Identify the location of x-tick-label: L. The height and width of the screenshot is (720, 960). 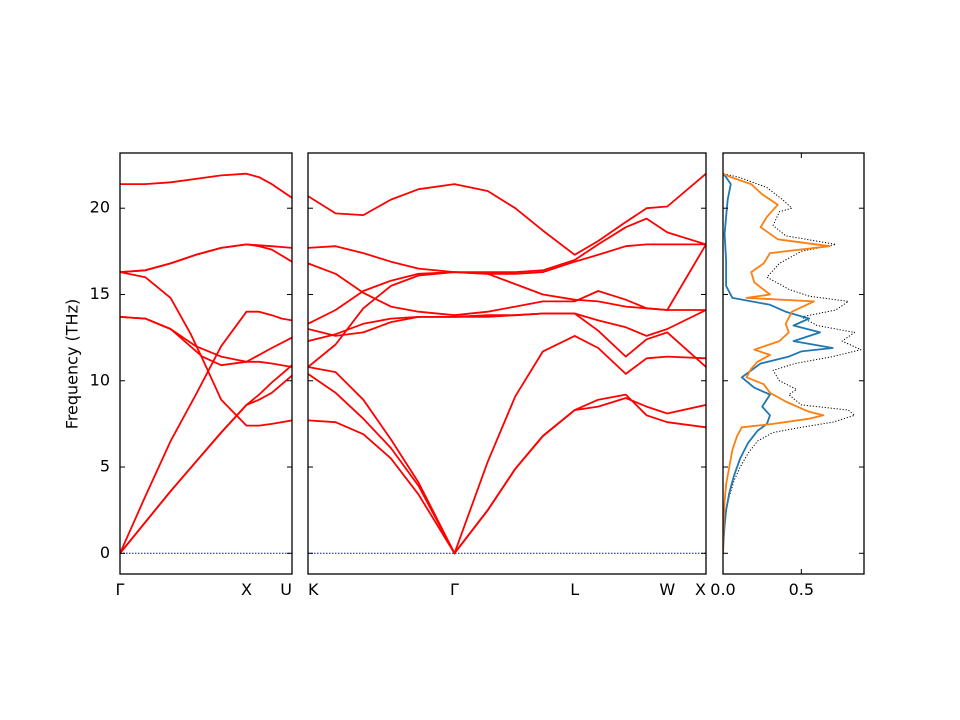
(574, 589).